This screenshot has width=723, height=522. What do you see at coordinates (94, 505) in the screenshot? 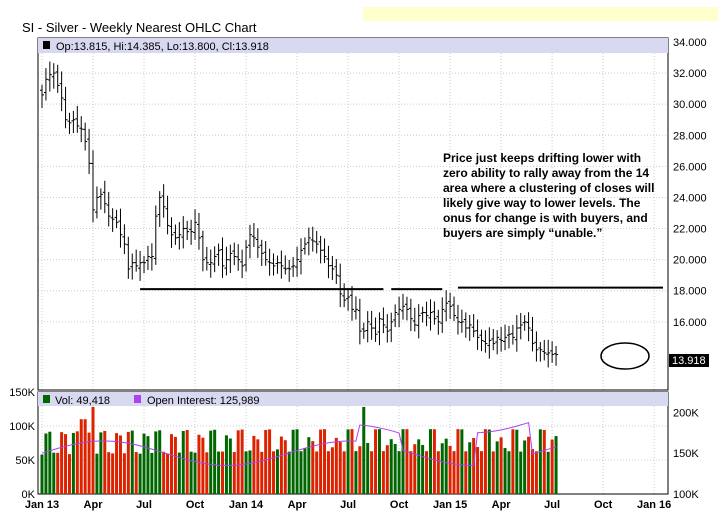
I see `date-tick-label: Apr` at bounding box center [94, 505].